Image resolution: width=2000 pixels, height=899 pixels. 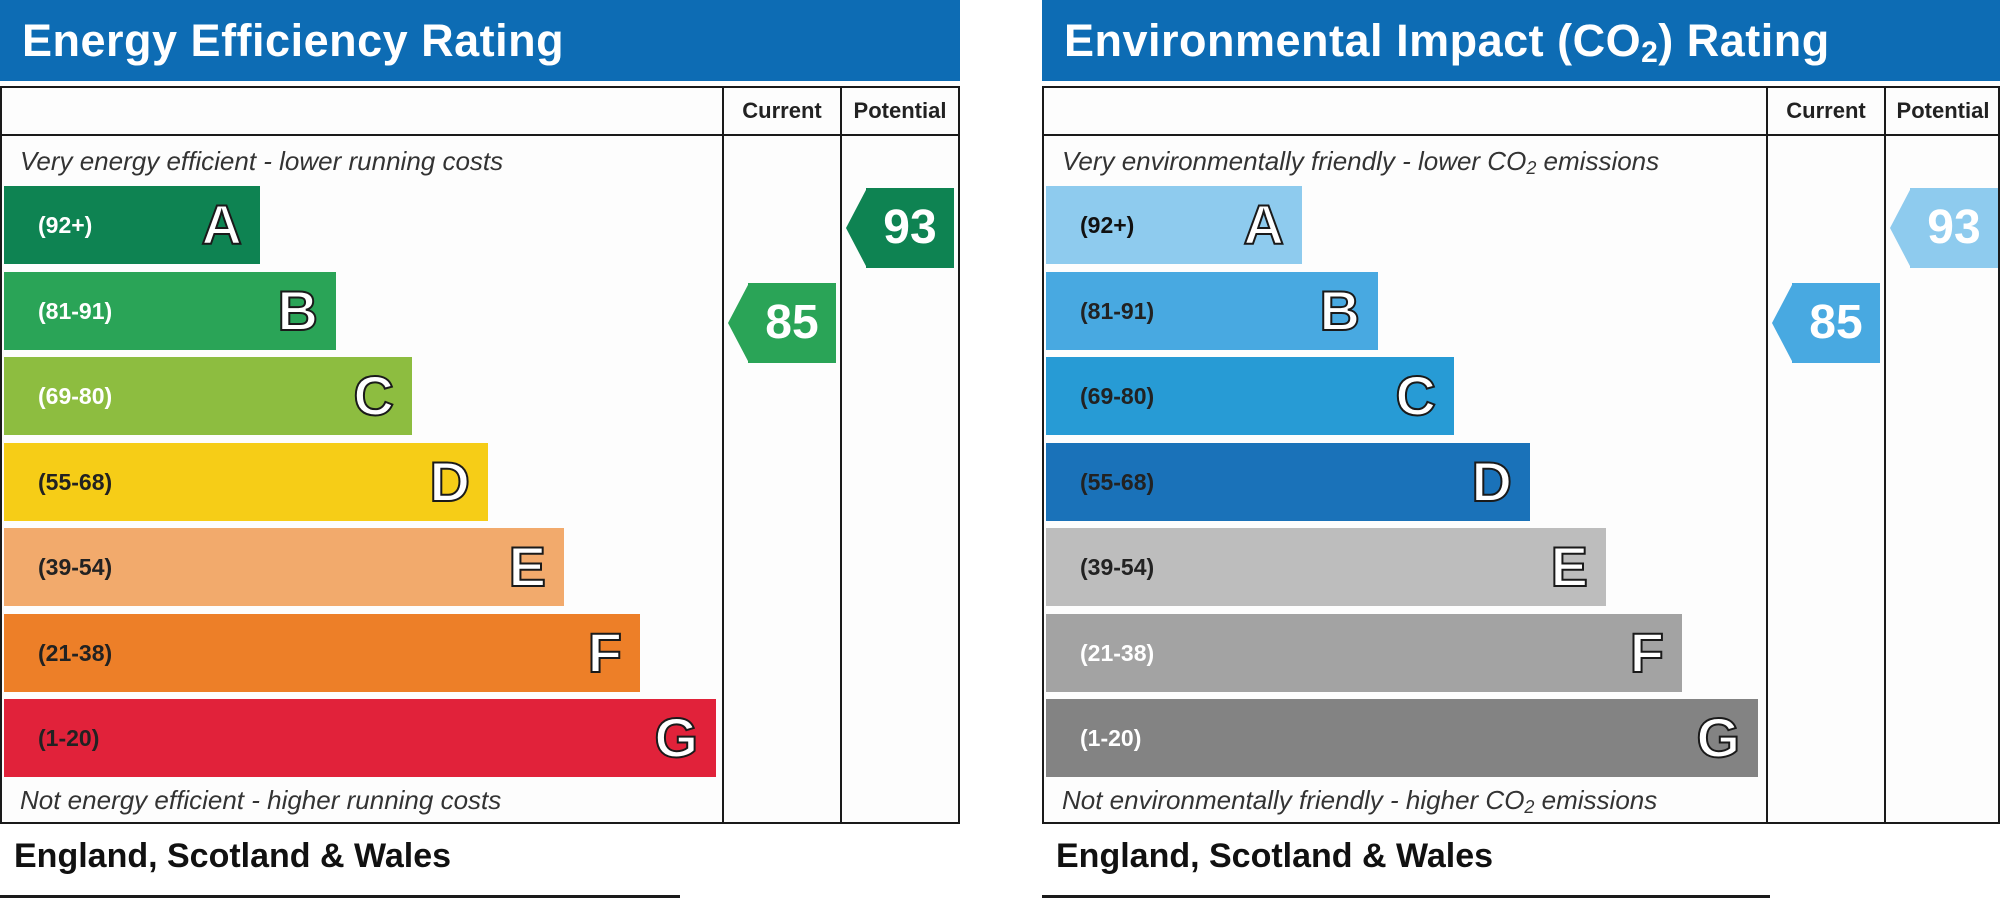 I want to click on panel-title: Energy Efficiency Rating, so click(x=480, y=40).